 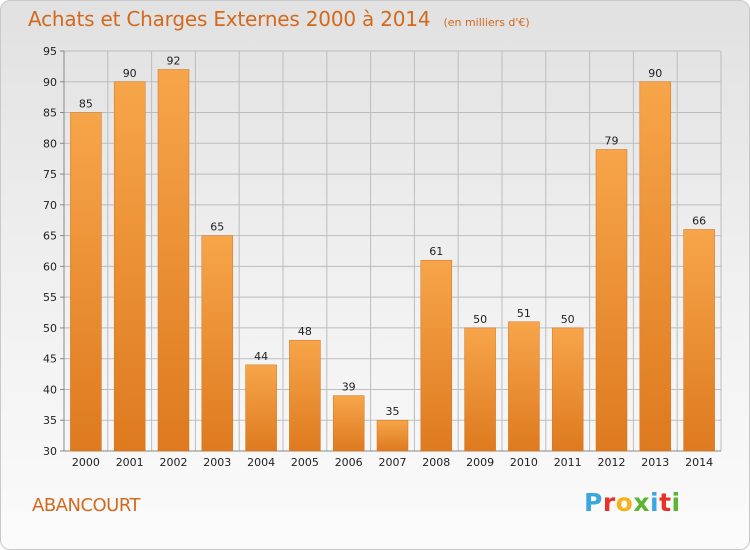 I want to click on x-tick-label: 2014, so click(x=699, y=462).